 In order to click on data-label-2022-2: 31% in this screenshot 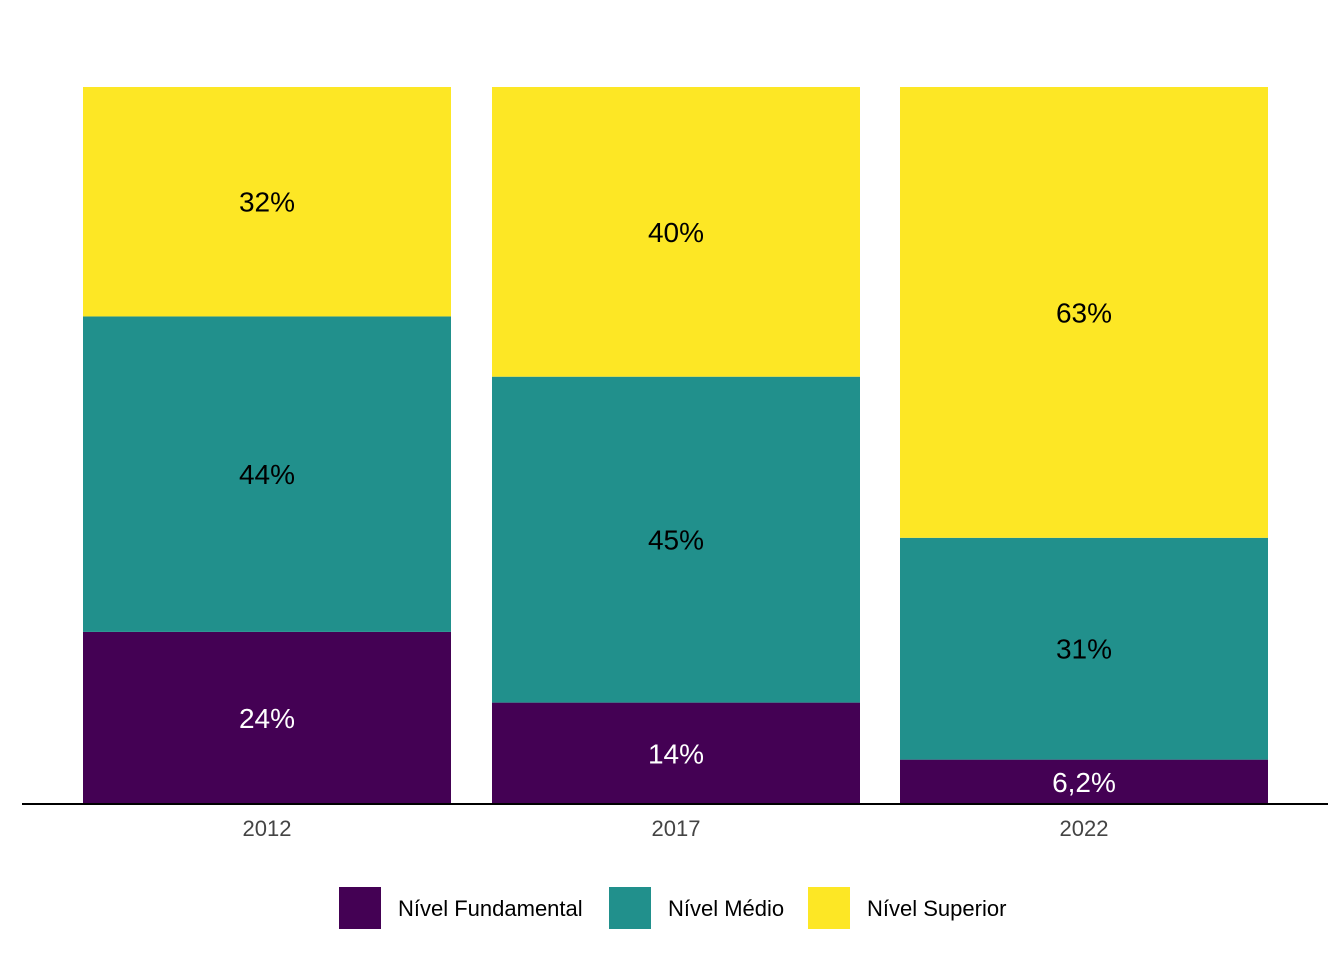, I will do `click(1084, 649)`.